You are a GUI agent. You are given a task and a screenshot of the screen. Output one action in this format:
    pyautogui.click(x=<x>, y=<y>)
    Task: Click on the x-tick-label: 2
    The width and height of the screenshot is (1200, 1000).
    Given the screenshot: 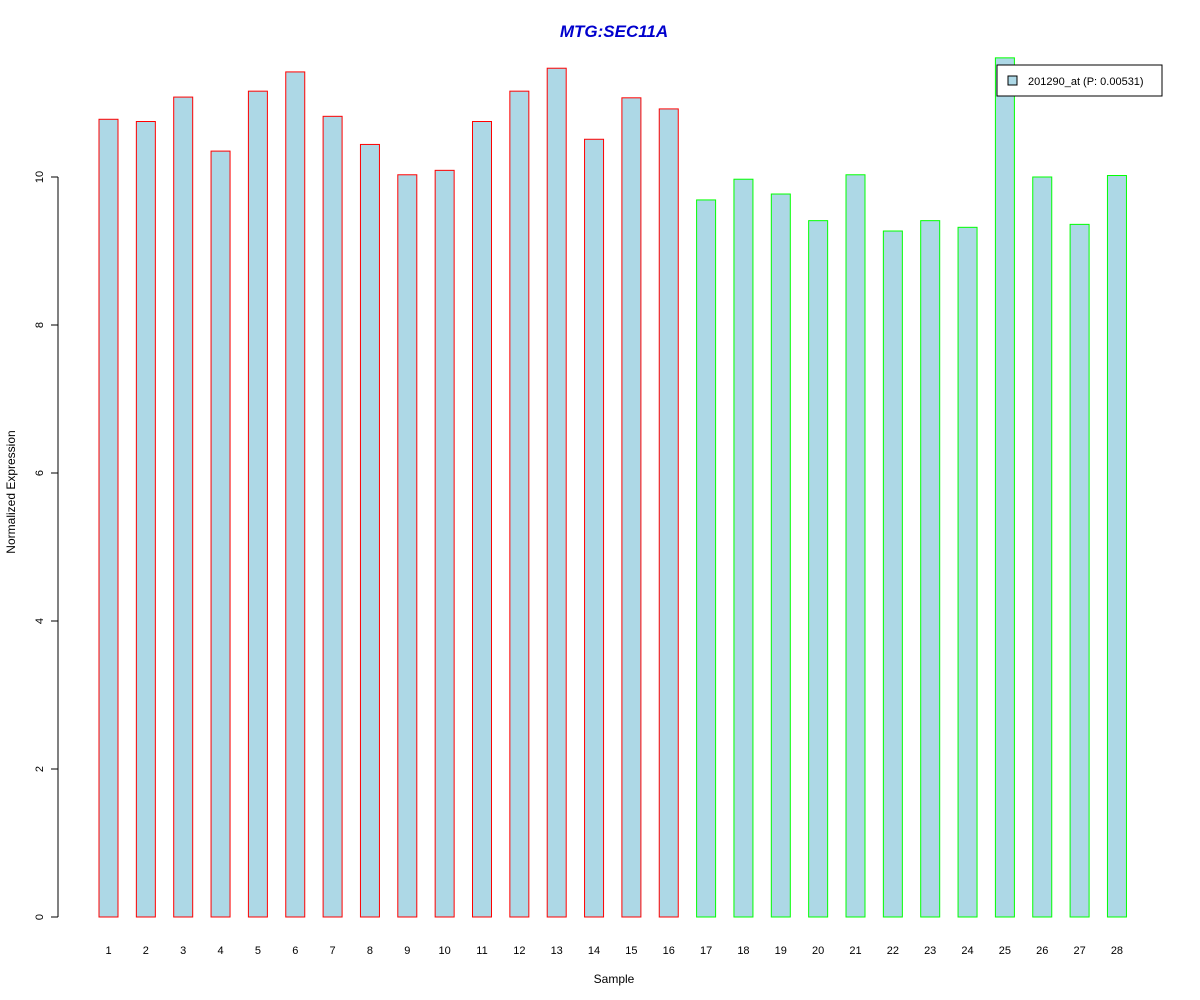 What is the action you would take?
    pyautogui.click(x=146, y=951)
    